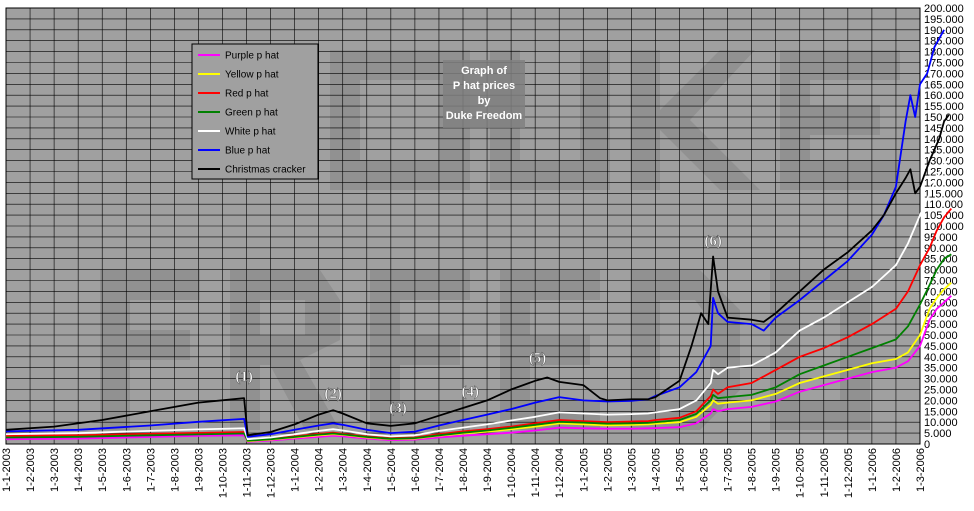 Image resolution: width=974 pixels, height=511 pixels. Describe the element at coordinates (944, 42) in the screenshot. I see `y-tick-label: 185.000` at that location.